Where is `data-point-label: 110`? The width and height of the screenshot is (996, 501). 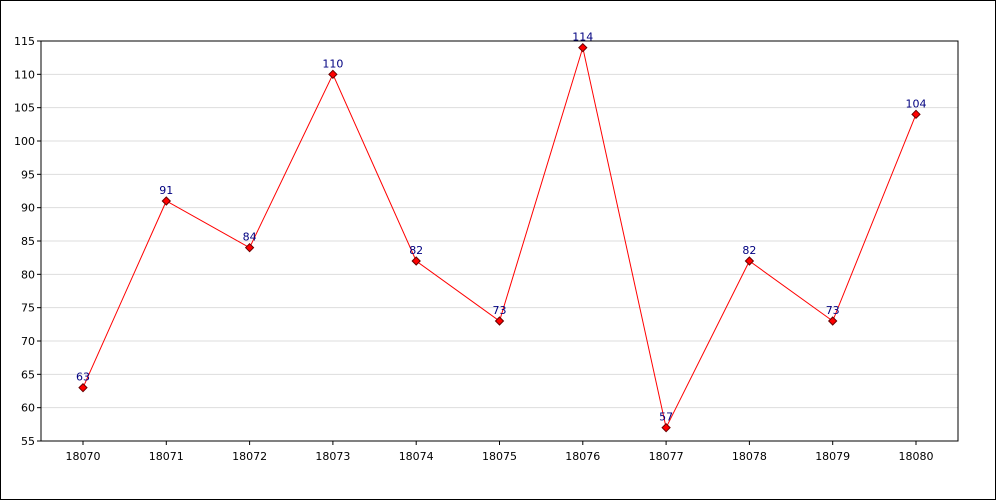 data-point-label: 110 is located at coordinates (332, 63).